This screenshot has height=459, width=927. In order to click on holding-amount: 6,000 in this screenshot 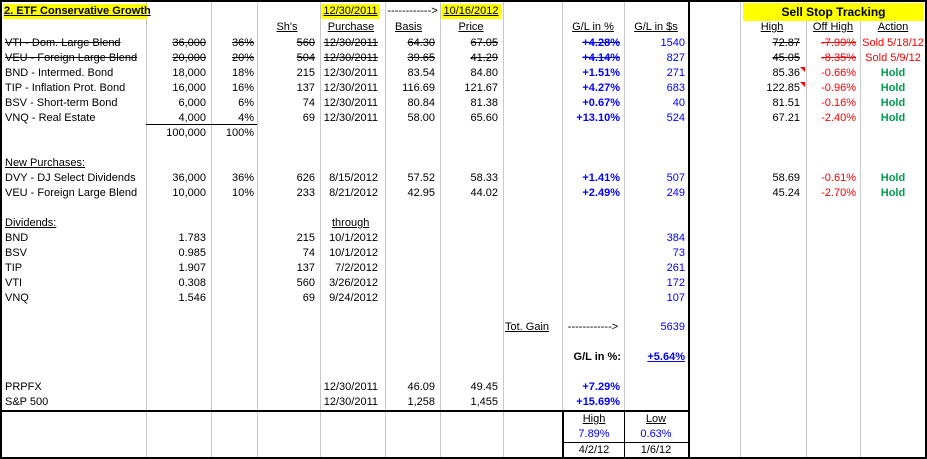, I will do `click(192, 103)`.